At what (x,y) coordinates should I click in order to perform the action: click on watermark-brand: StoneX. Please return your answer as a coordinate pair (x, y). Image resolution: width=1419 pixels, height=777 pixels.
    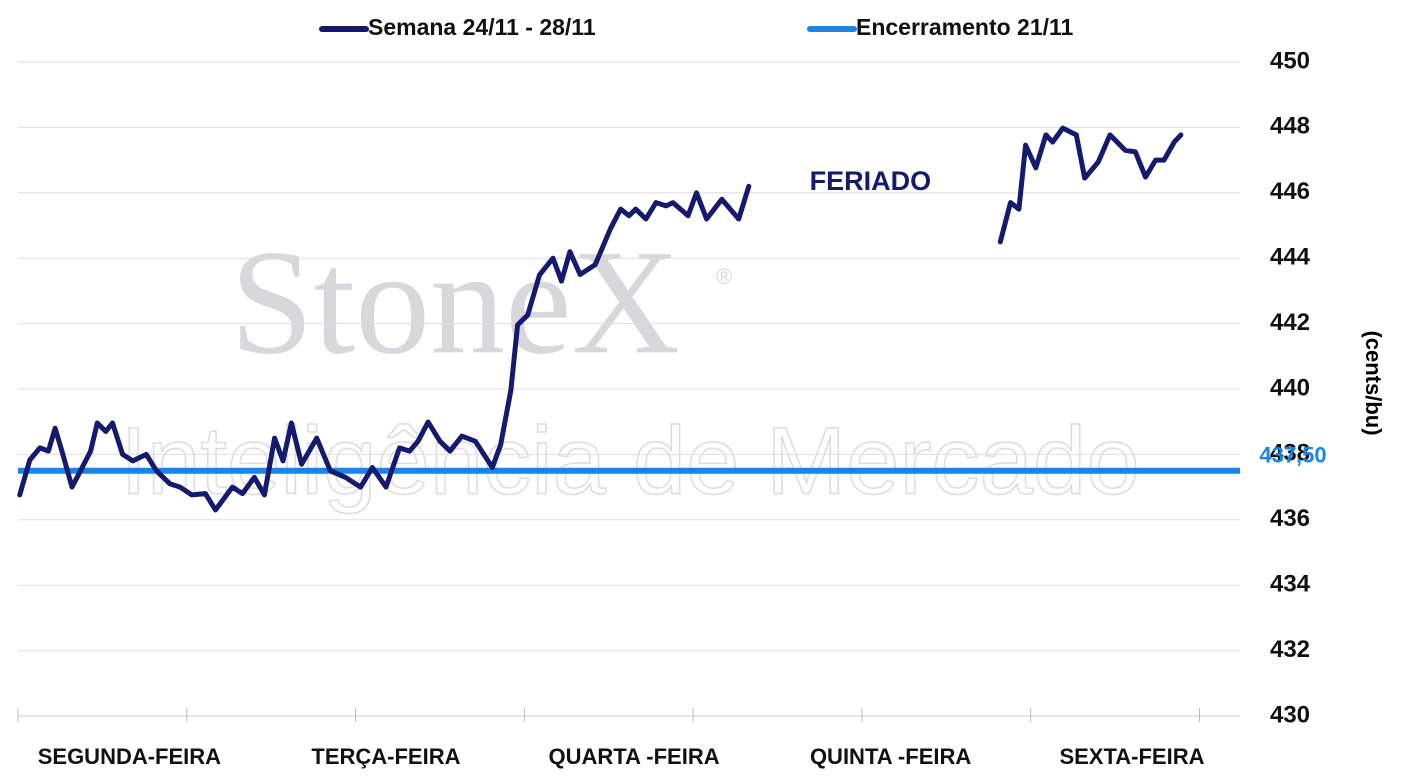
    Looking at the image, I should click on (455, 302).